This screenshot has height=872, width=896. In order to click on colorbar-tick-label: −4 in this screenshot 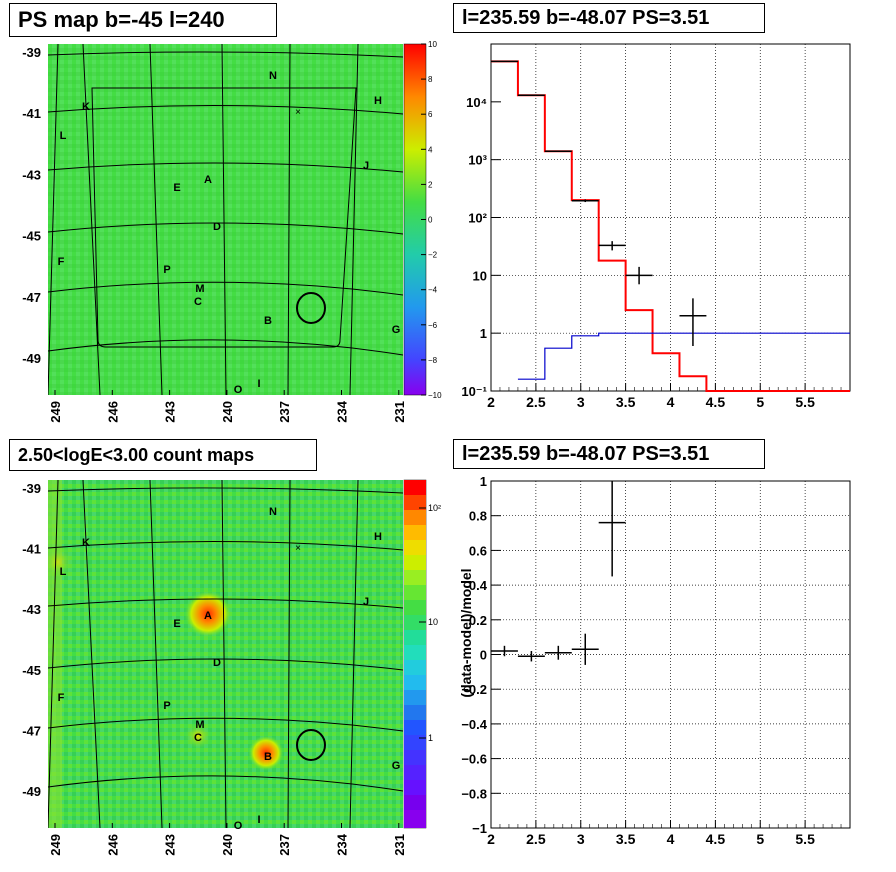, I will do `click(433, 290)`.